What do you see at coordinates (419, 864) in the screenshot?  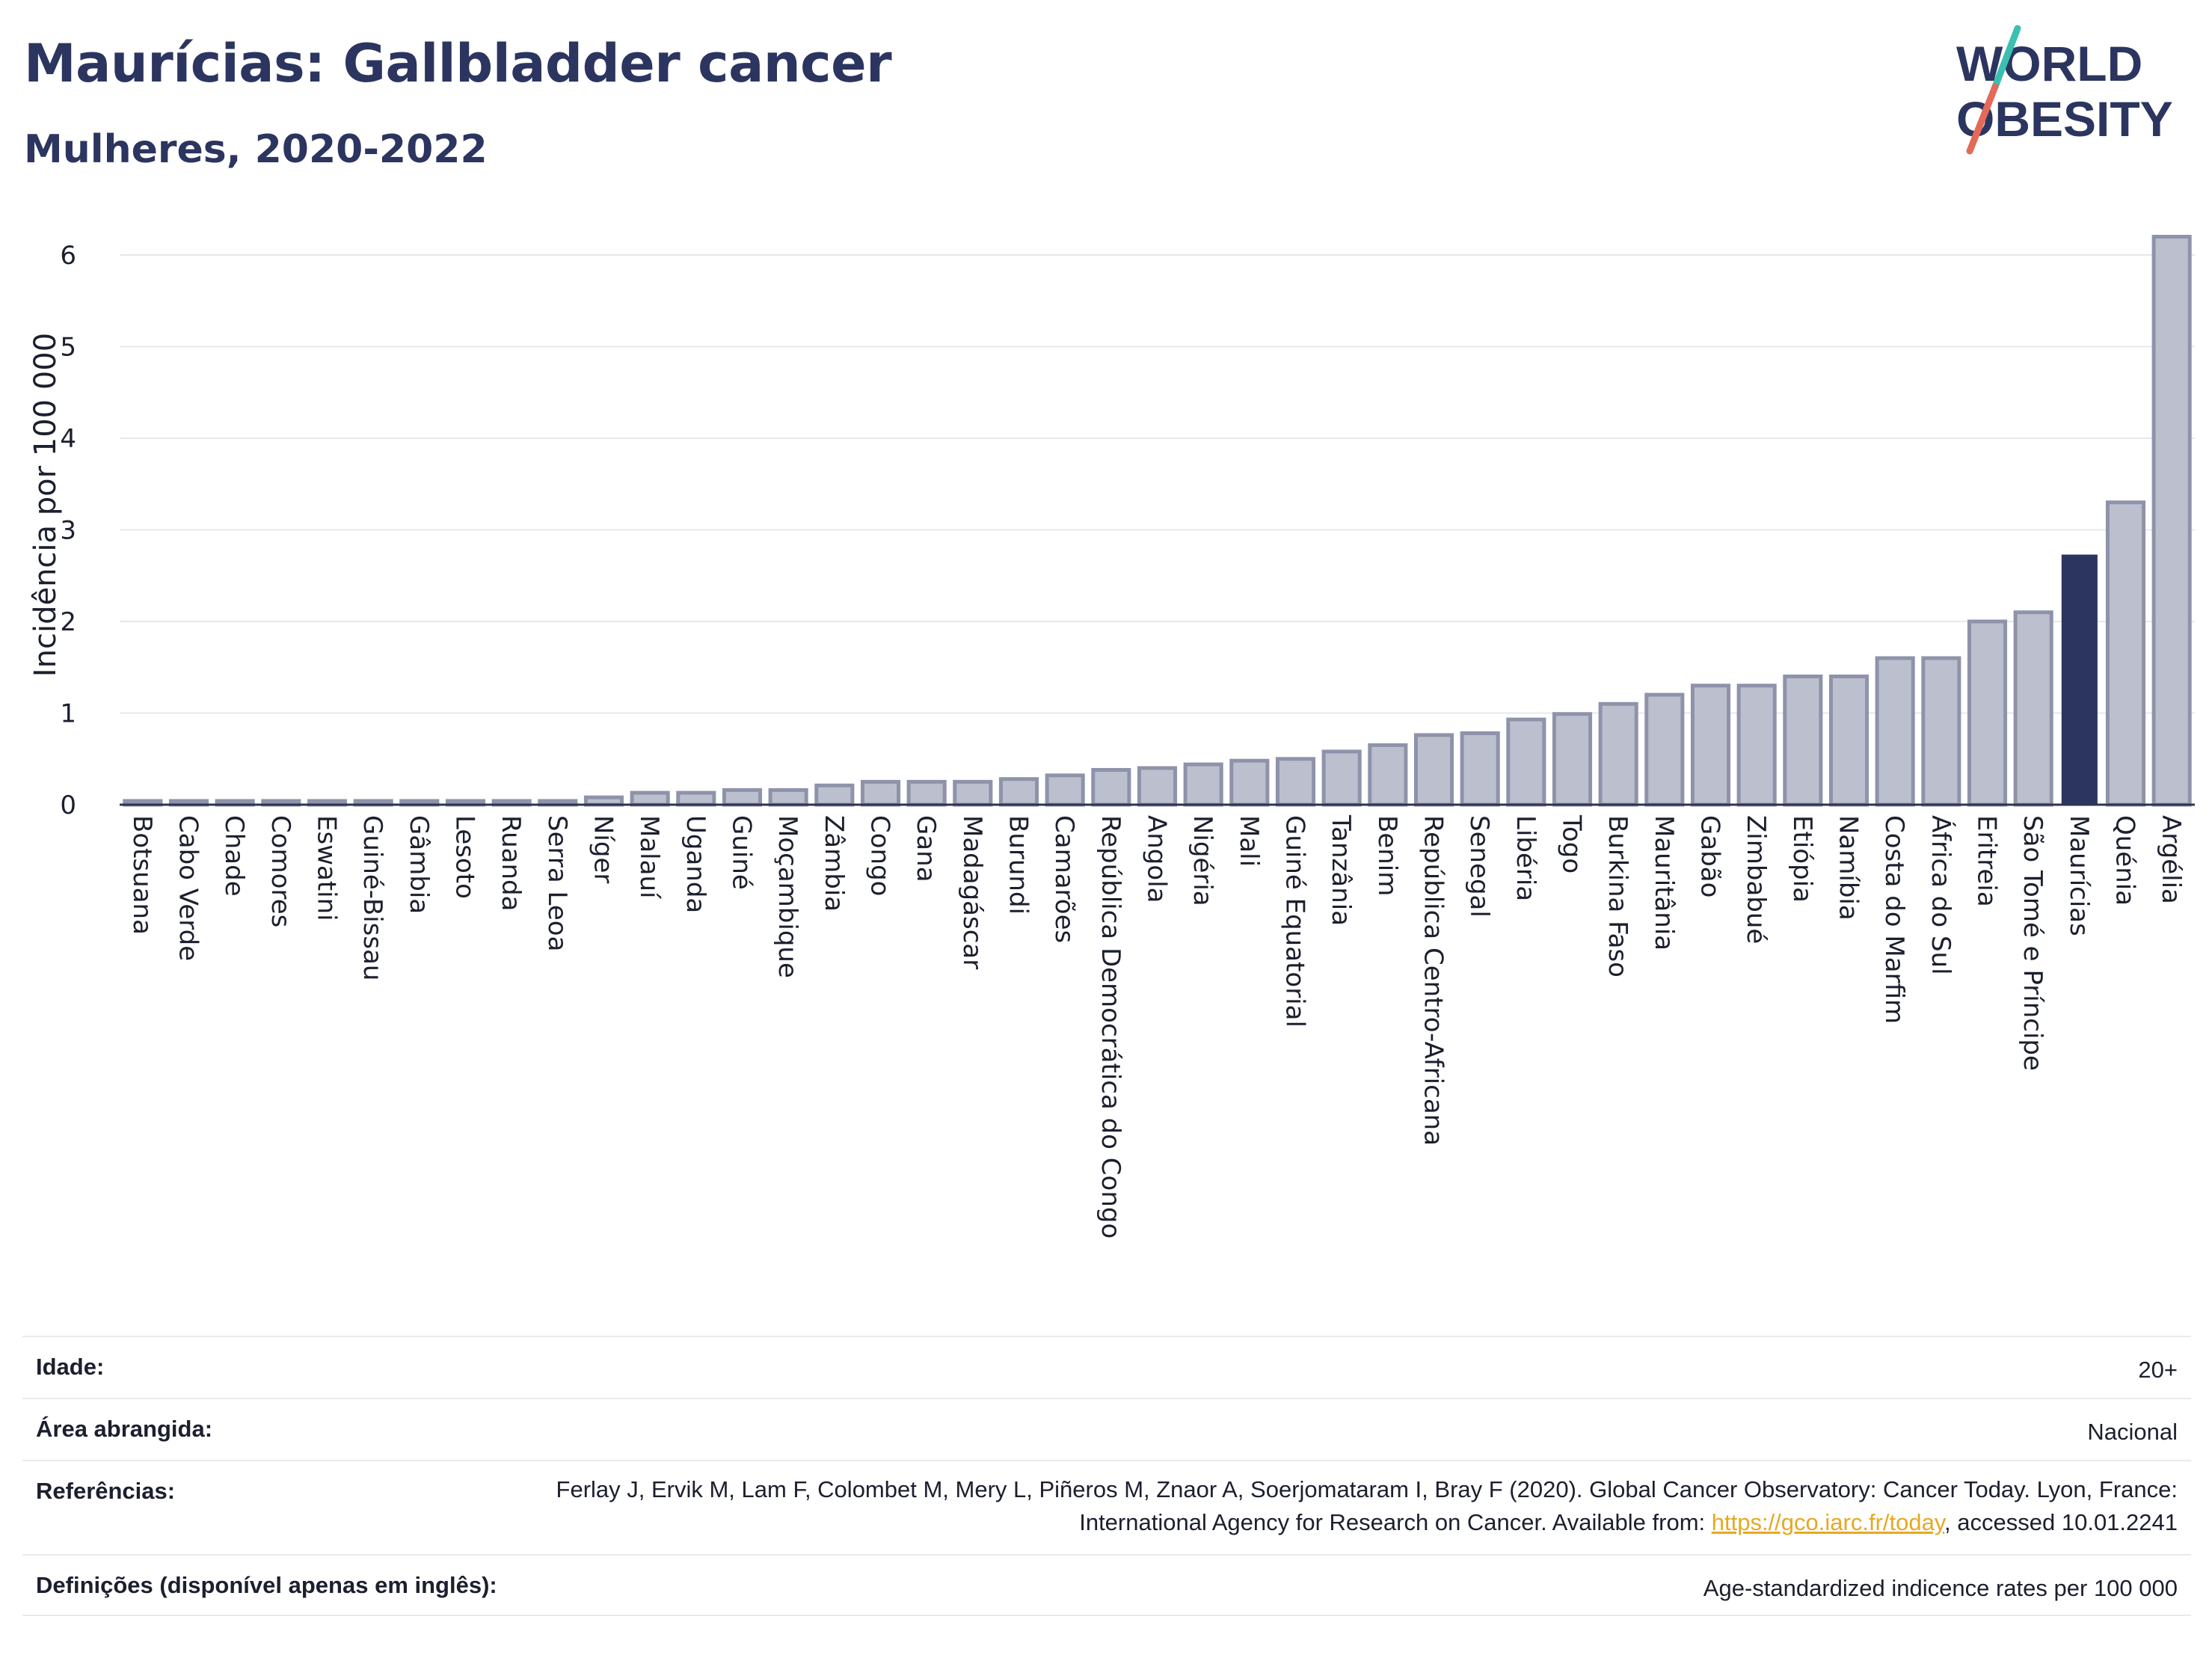 I see `x-tick-label: Gâmbia` at bounding box center [419, 864].